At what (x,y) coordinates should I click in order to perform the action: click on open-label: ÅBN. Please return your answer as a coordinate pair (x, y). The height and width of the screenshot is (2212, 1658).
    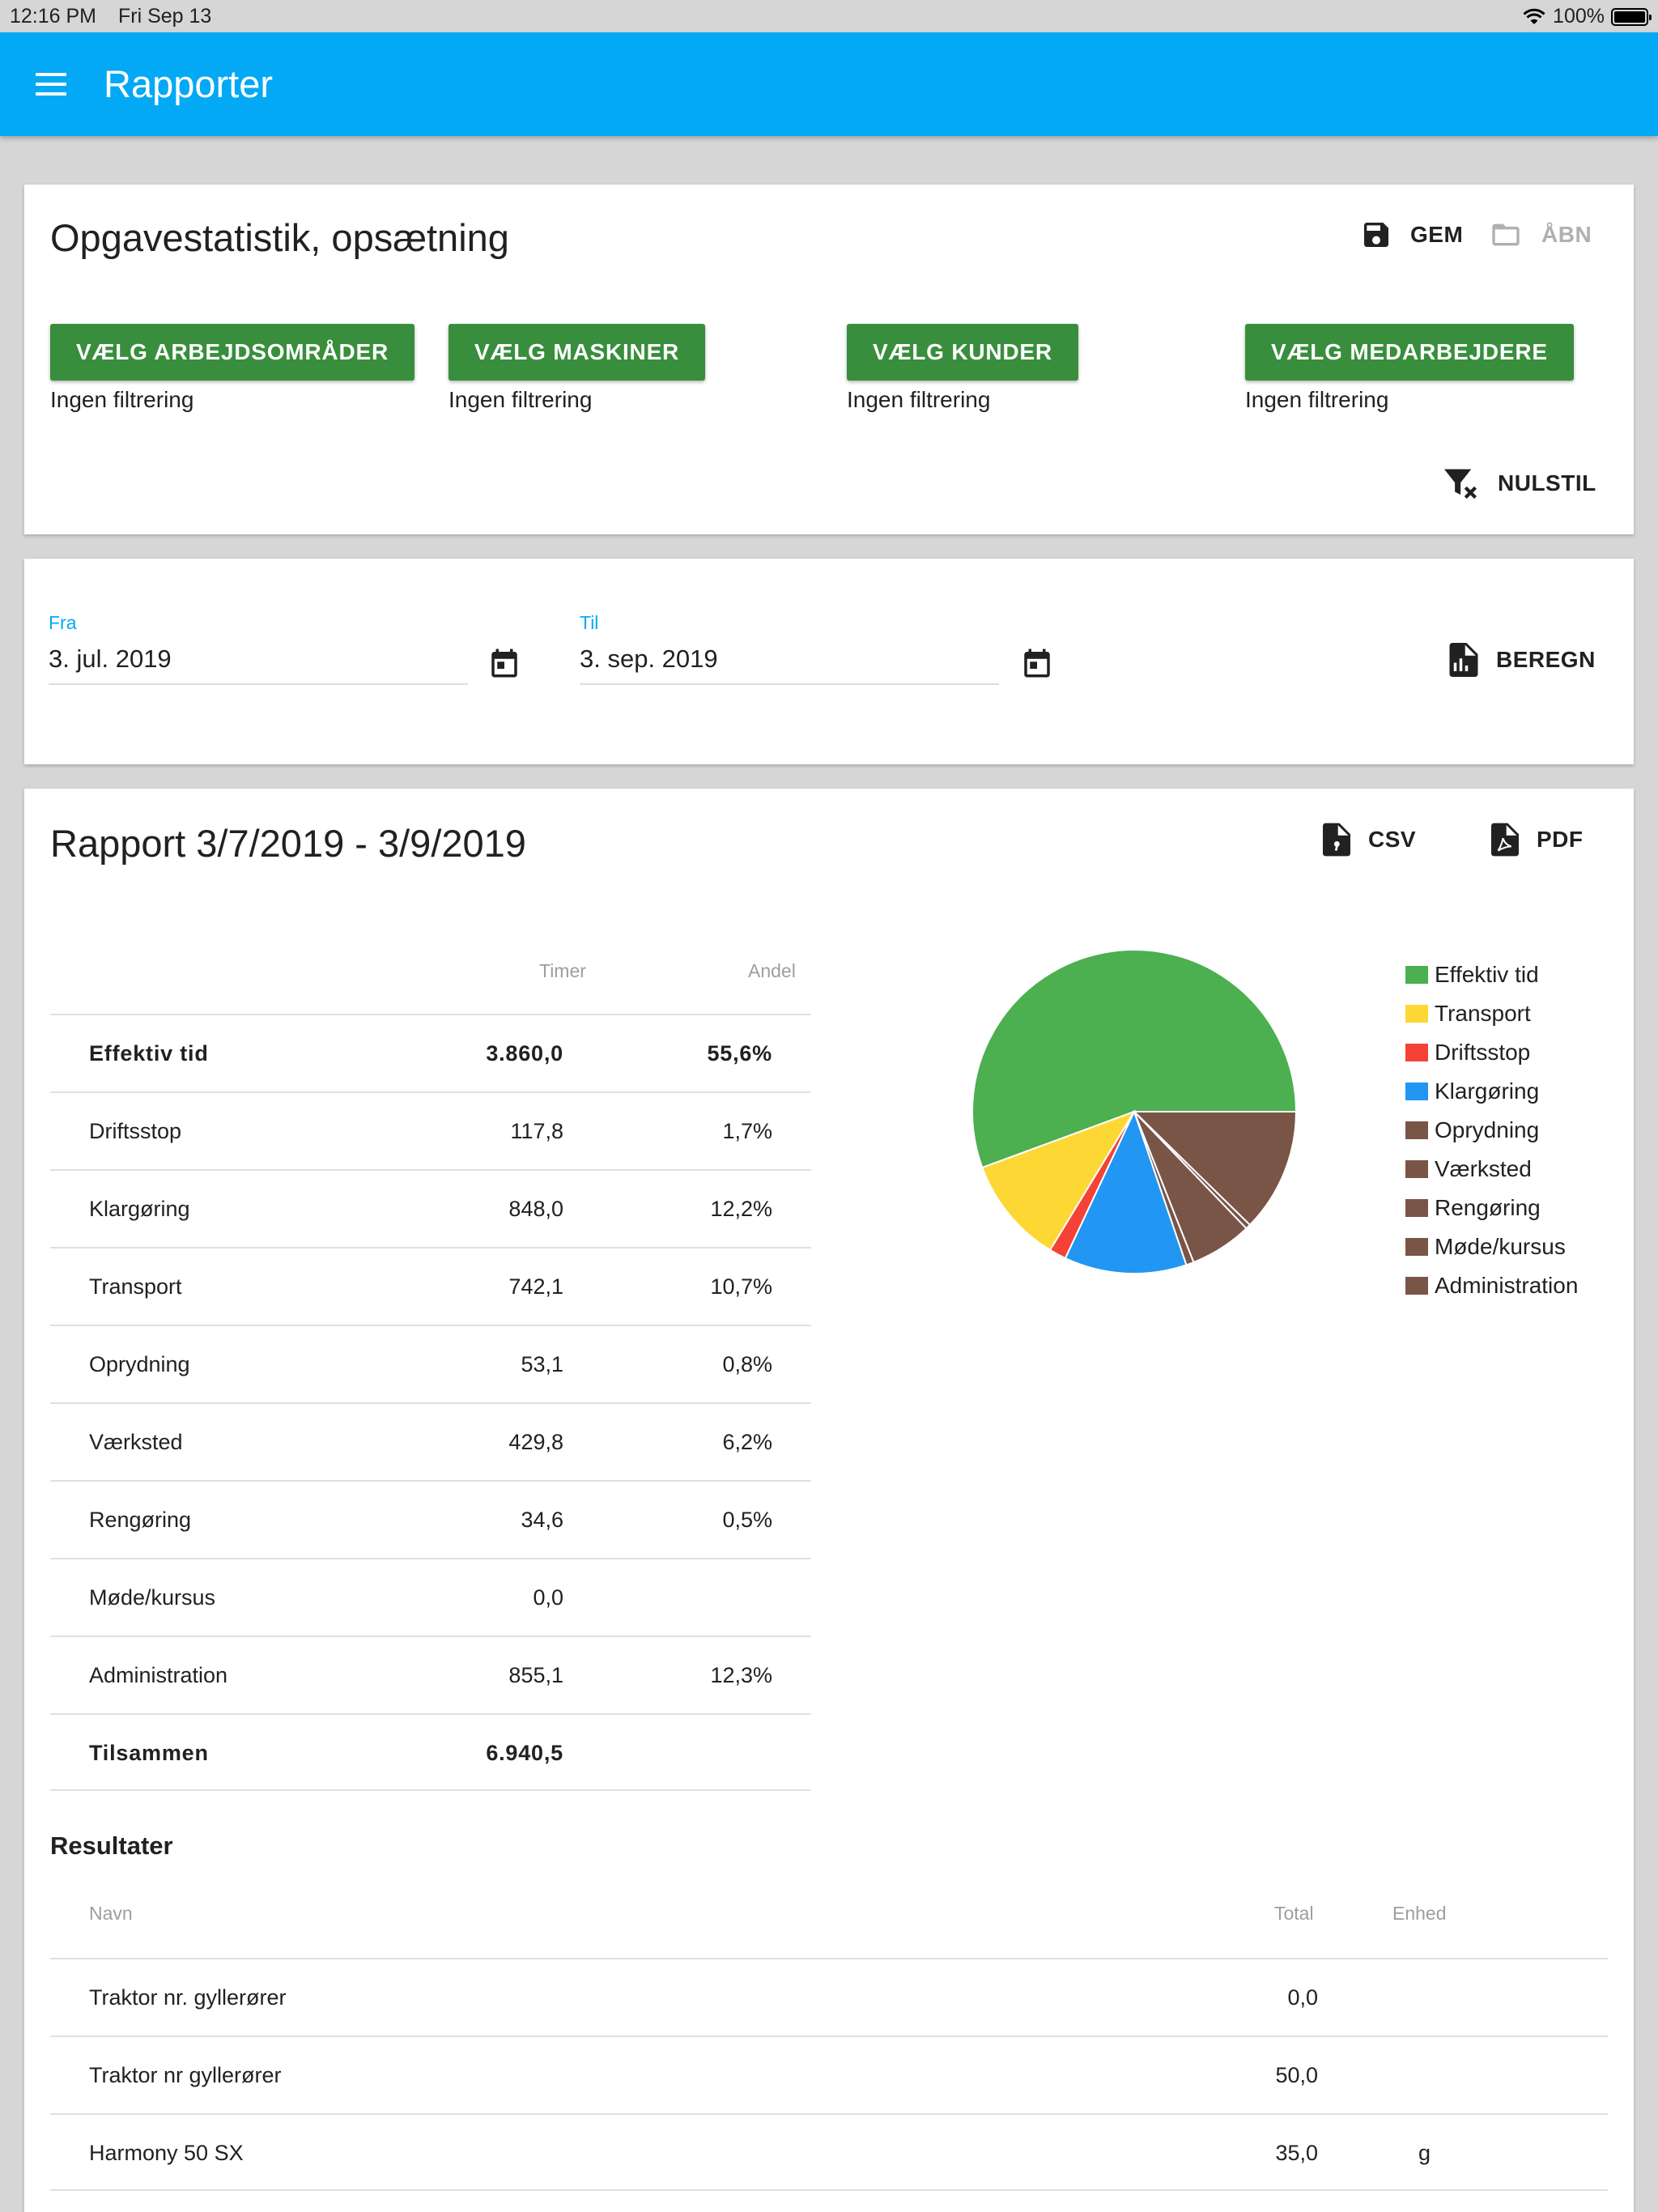
    Looking at the image, I should click on (1566, 234).